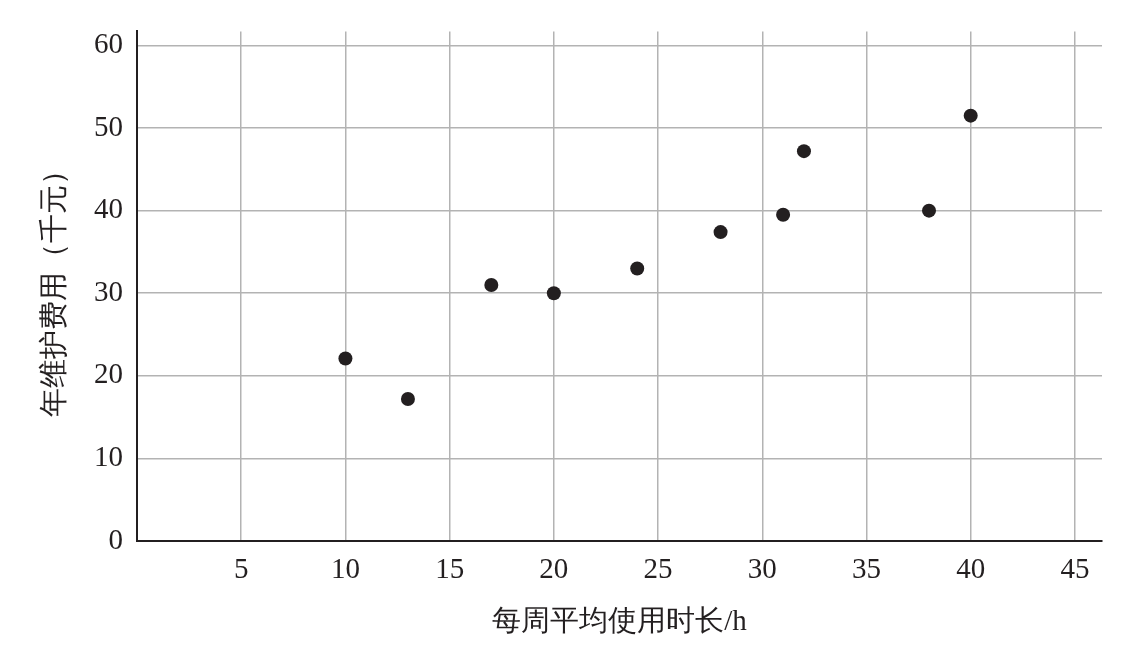 The image size is (1126, 652). What do you see at coordinates (658, 568) in the screenshot?
I see `x-tick-label: 25` at bounding box center [658, 568].